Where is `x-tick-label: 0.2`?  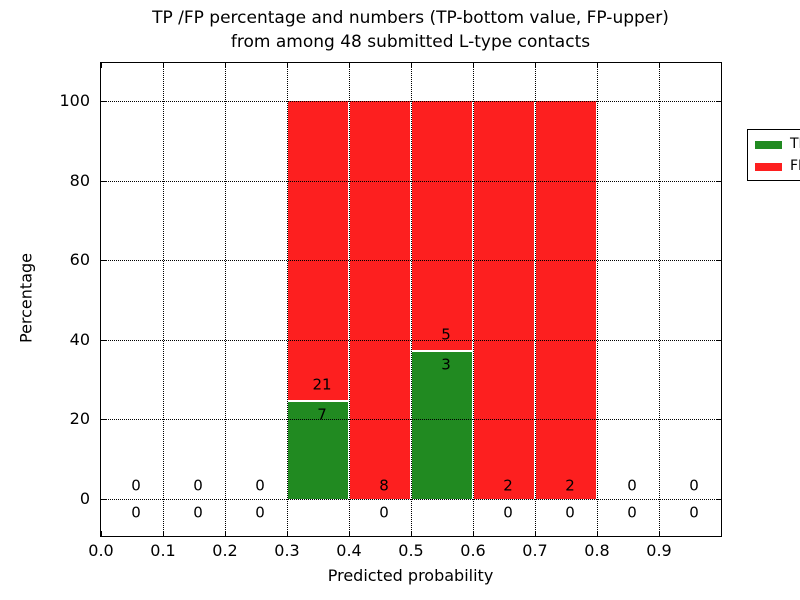
x-tick-label: 0.2 is located at coordinates (225, 550).